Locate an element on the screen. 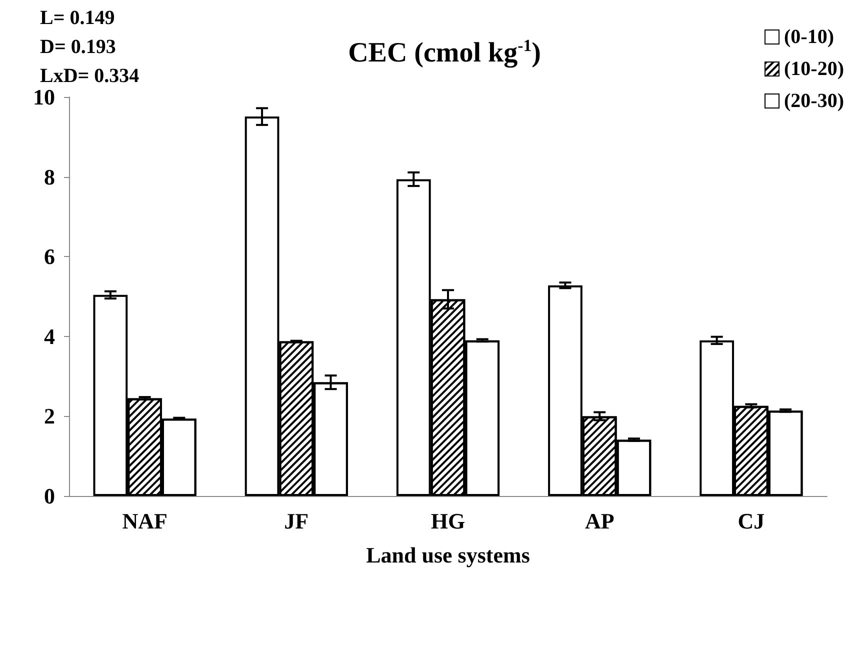 The image size is (849, 646). x-axis-title: Land use systems is located at coordinates (448, 555).